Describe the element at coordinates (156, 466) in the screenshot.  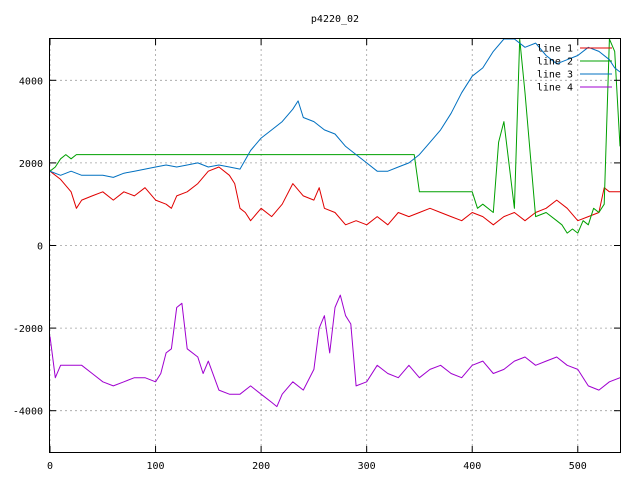
I see `x-tick-label: 100` at that location.